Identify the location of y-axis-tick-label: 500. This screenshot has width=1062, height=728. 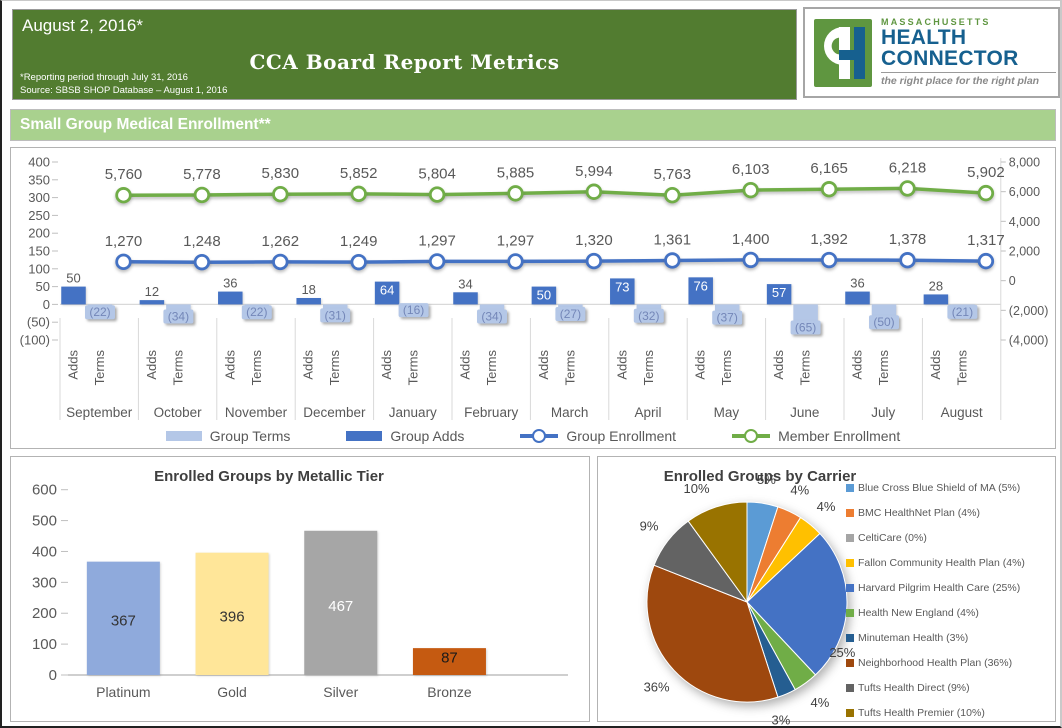
(44, 521).